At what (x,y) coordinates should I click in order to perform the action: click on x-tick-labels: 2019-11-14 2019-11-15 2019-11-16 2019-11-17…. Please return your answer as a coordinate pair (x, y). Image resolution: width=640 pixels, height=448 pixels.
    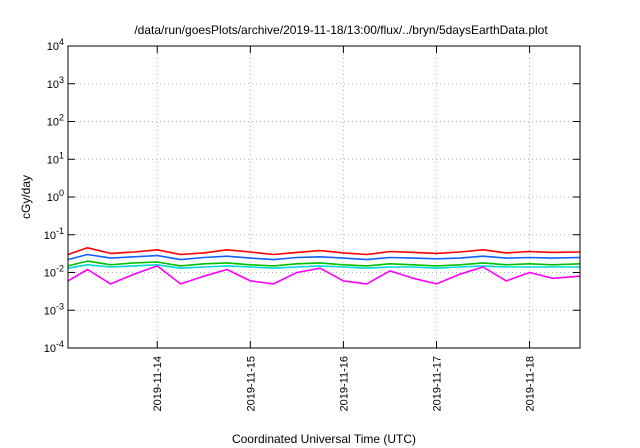
    Looking at the image, I should click on (344, 383).